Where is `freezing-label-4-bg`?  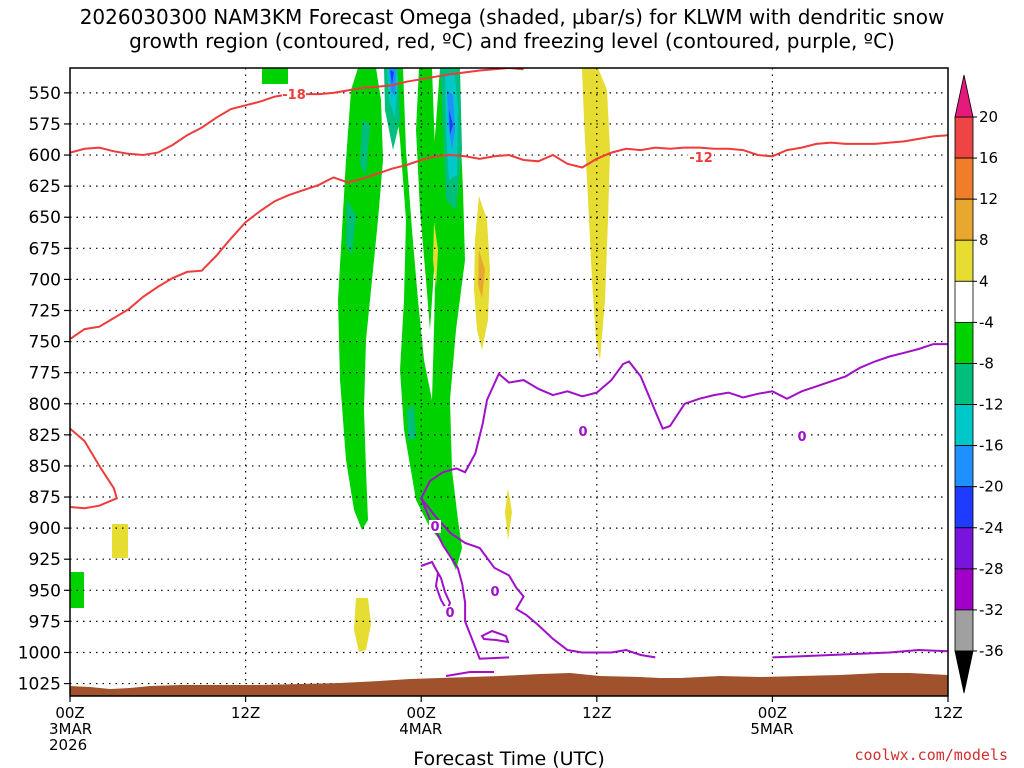
freezing-label-4-bg is located at coordinates (450, 612).